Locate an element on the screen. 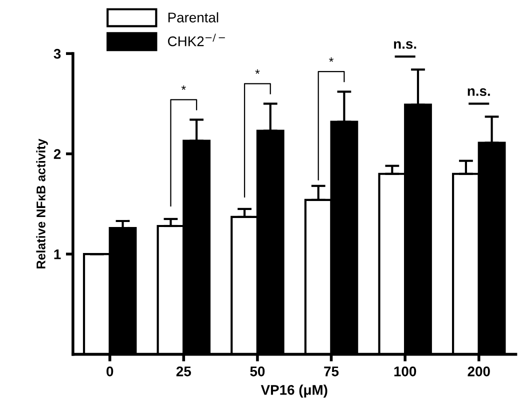  x-tick-label: 25 is located at coordinates (183, 371).